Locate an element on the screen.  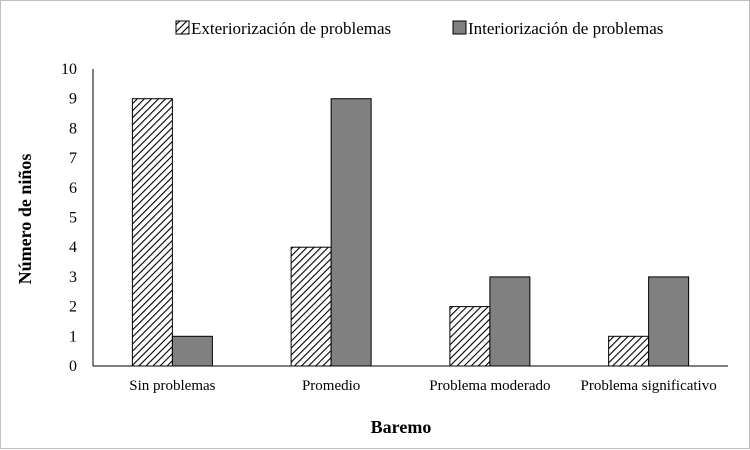
y-tick-label: 8 is located at coordinates (73, 128).